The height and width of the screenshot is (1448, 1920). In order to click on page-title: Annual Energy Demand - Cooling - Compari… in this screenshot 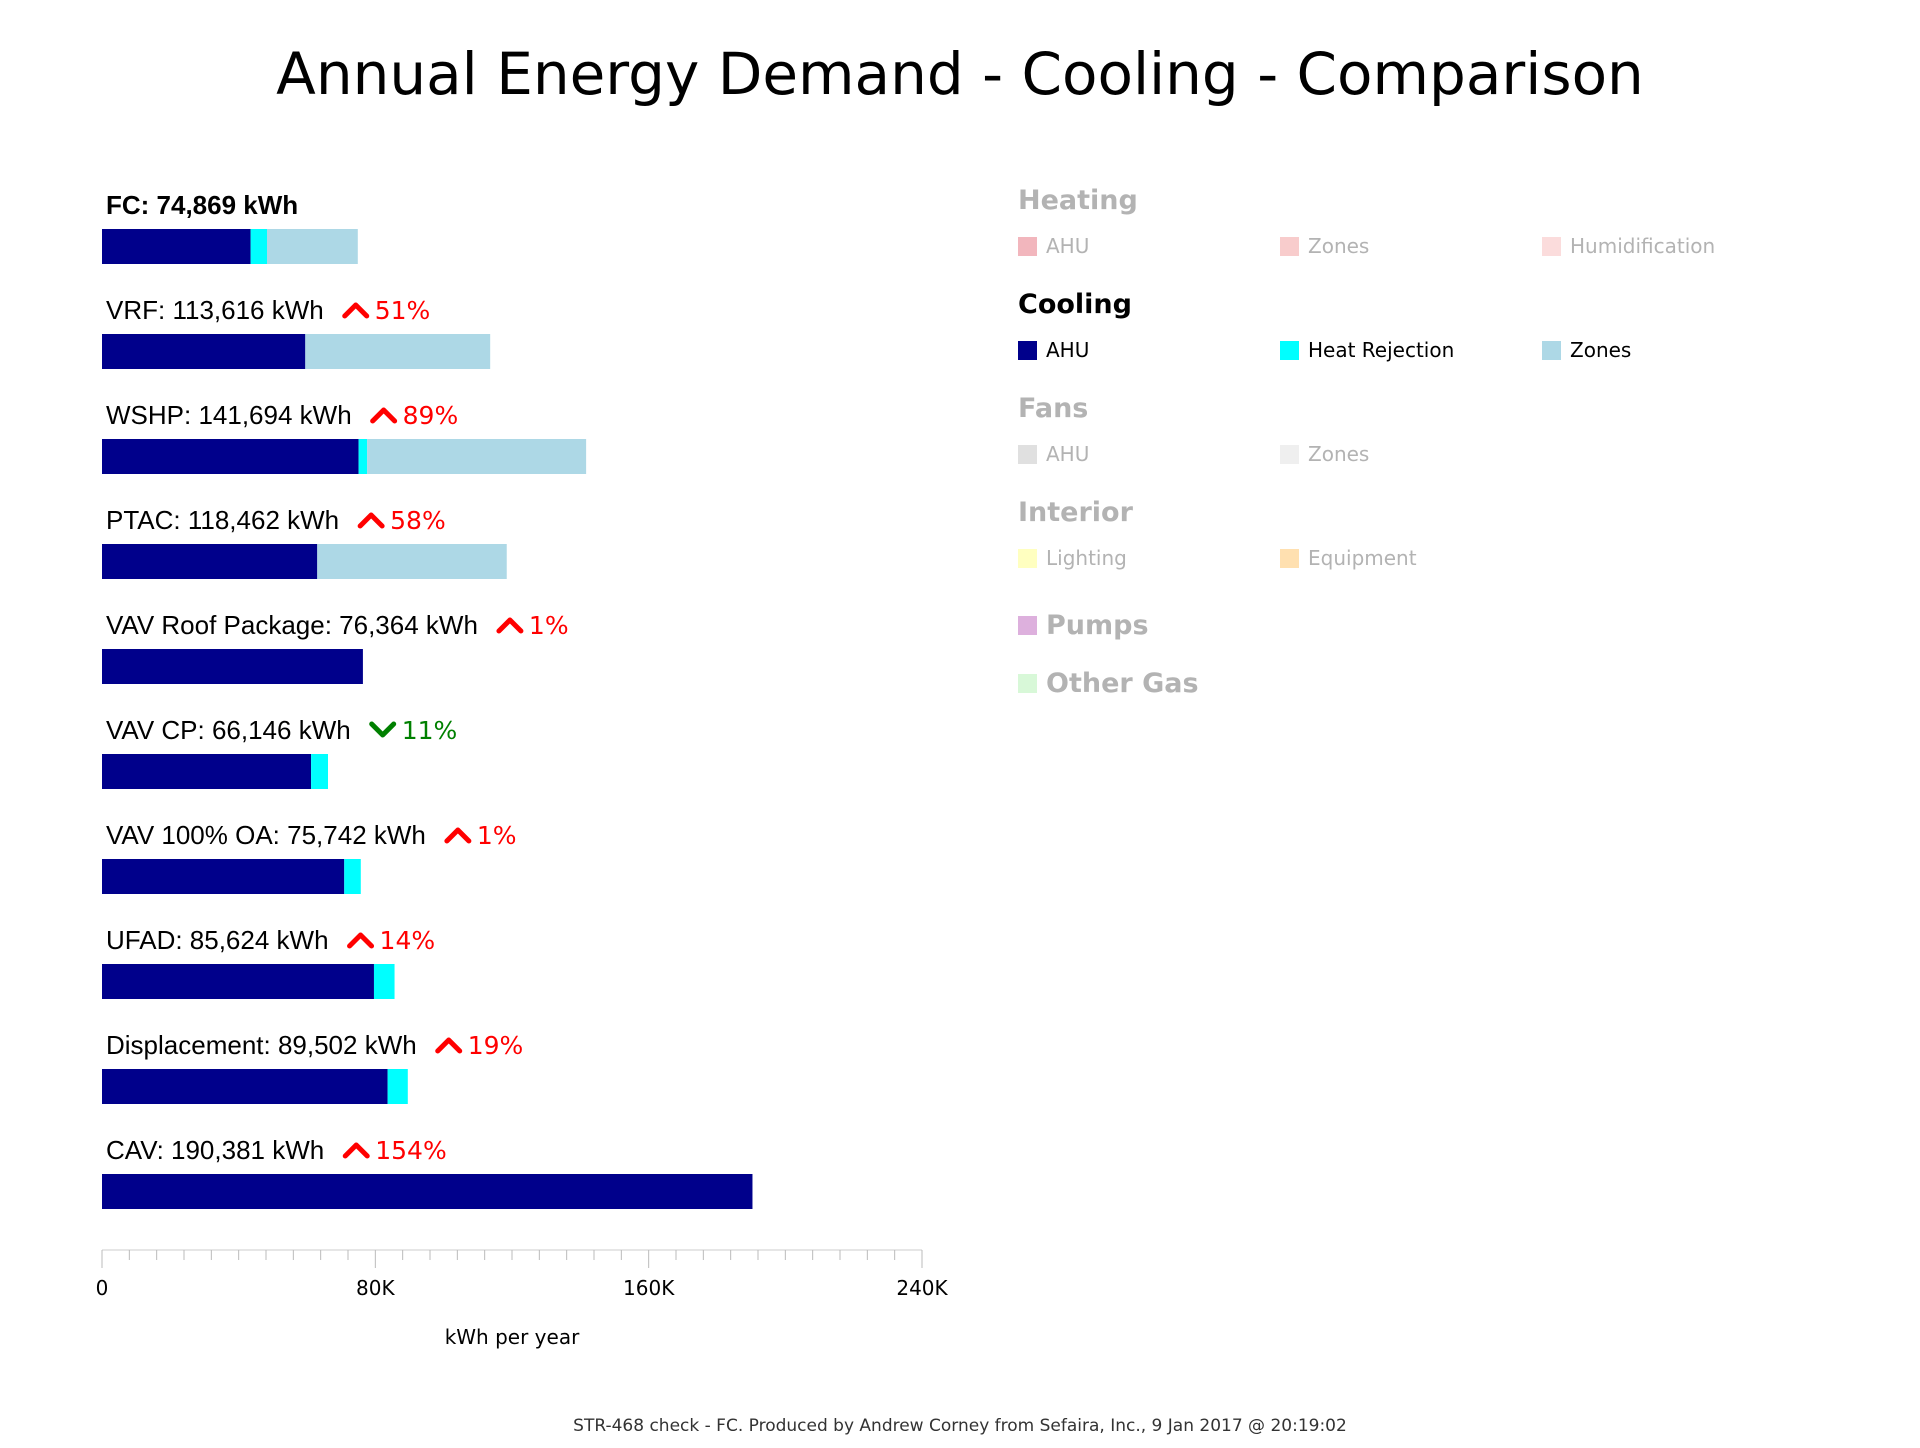, I will do `click(960, 74)`.